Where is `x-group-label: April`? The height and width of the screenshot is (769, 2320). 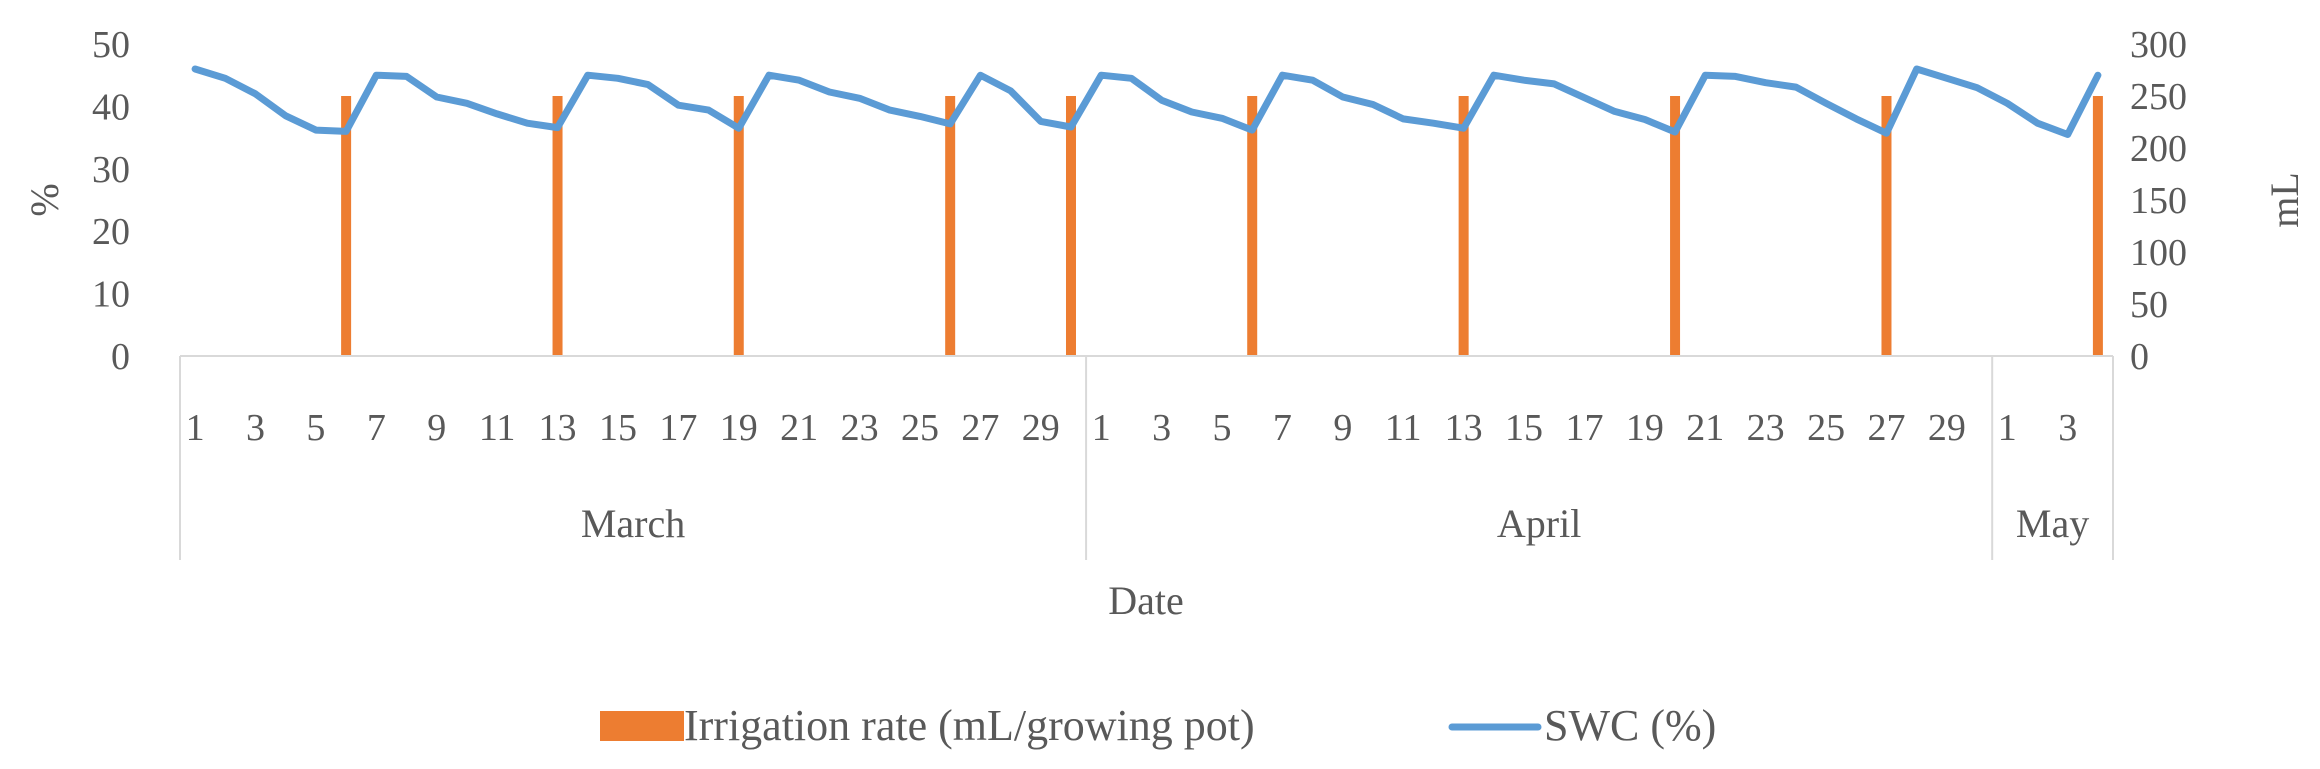
x-group-label: April is located at coordinates (1539, 523).